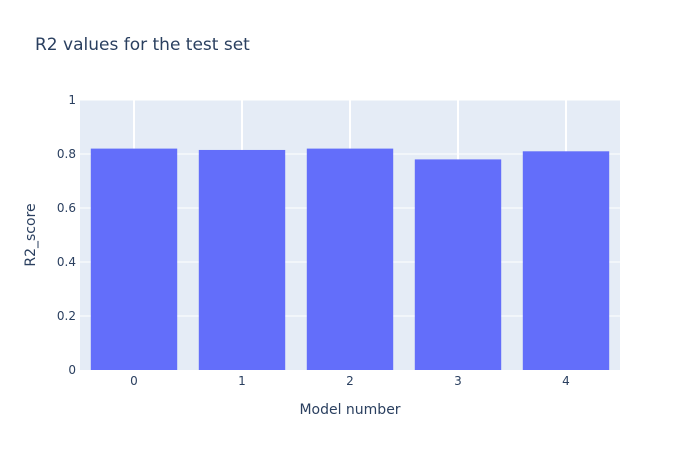 This screenshot has width=700, height=454. Describe the element at coordinates (66, 316) in the screenshot. I see `y-tick-label: 0.2` at that location.